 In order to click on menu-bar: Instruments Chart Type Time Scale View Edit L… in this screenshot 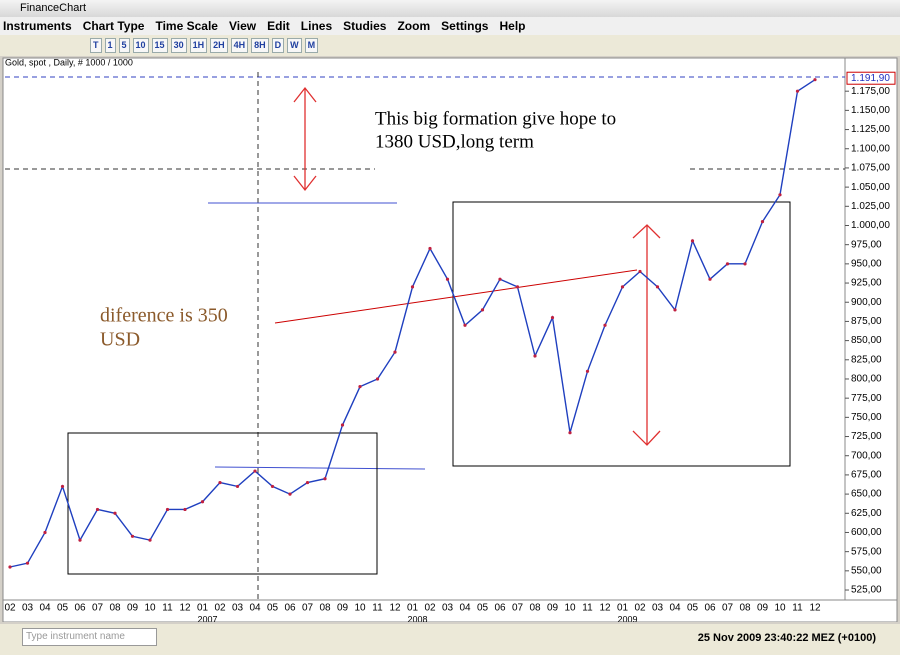, I will do `click(450, 26)`.